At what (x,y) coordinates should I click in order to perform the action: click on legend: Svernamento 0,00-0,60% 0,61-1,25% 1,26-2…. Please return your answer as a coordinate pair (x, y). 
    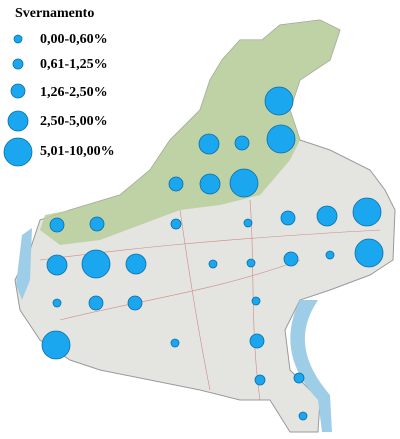
    Looking at the image, I should click on (59, 86).